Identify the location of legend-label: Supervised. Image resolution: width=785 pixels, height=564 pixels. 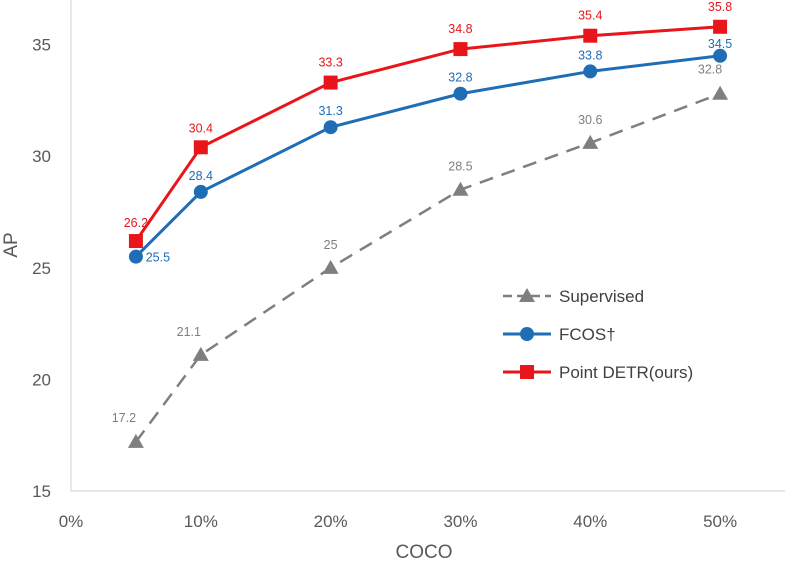
(601, 296).